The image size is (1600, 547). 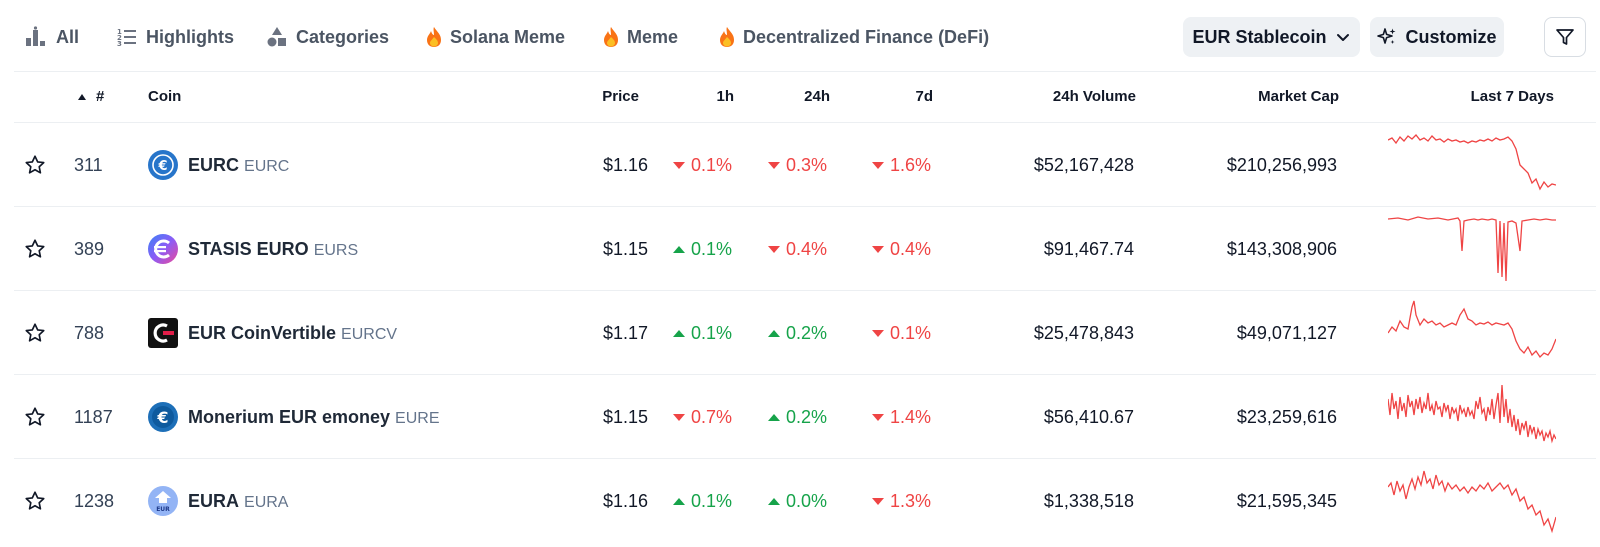 What do you see at coordinates (214, 500) in the screenshot?
I see `coin-name: EURA` at bounding box center [214, 500].